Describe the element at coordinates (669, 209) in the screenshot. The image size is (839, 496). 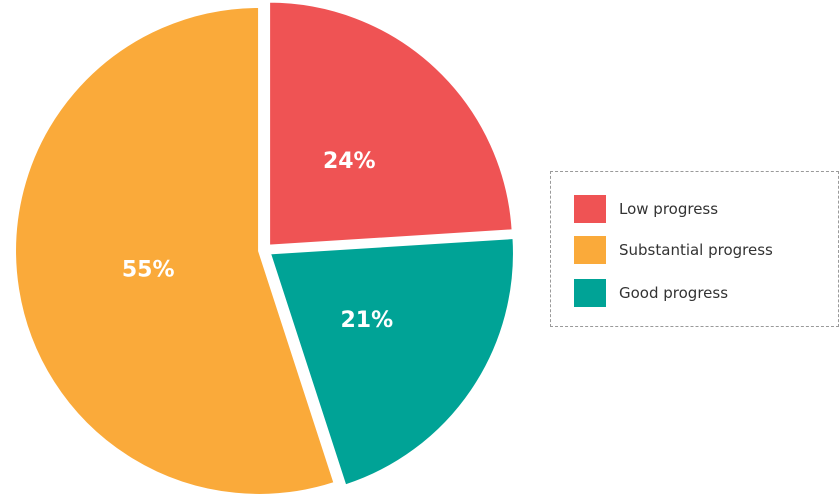
I see `legend-label-low-progress: Low progress` at that location.